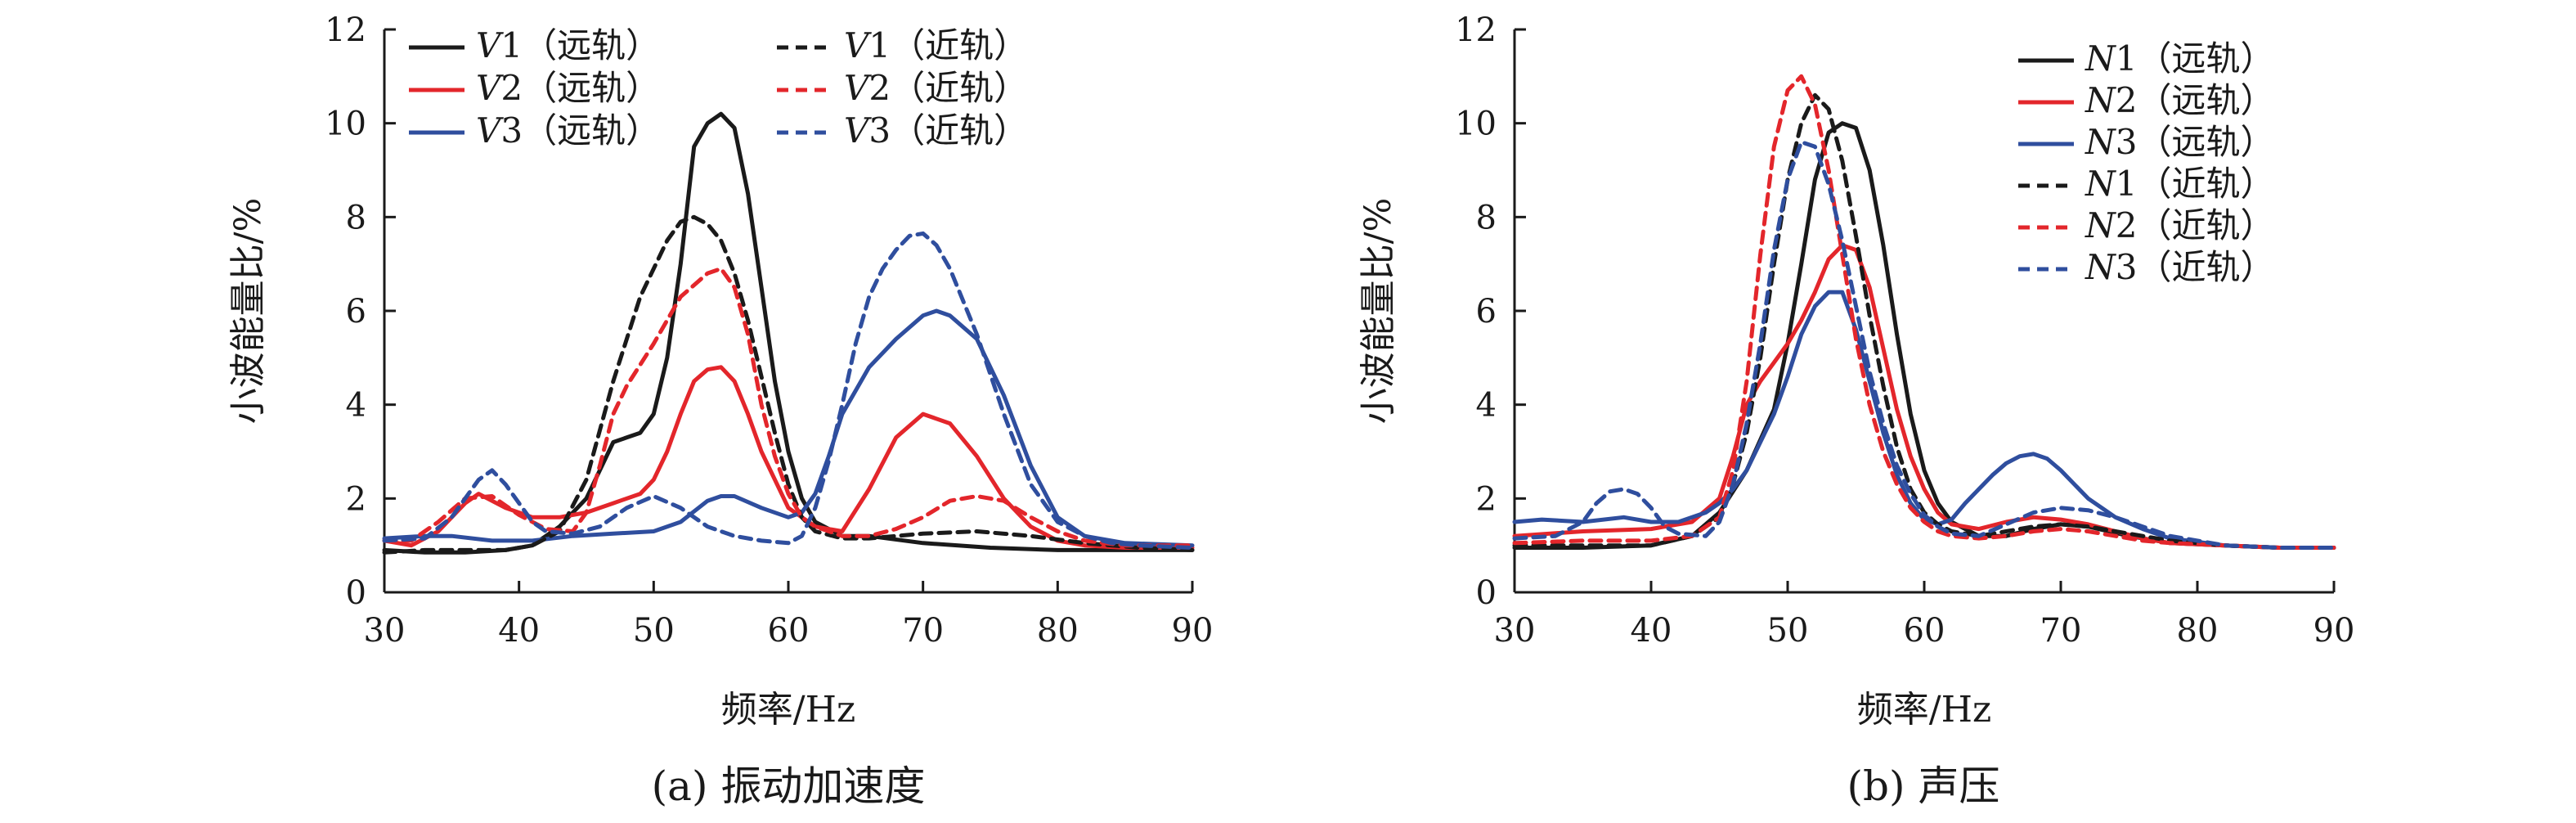  Describe the element at coordinates (2179, 225) in the screenshot. I see `legend-label: N2（近轨）` at that location.